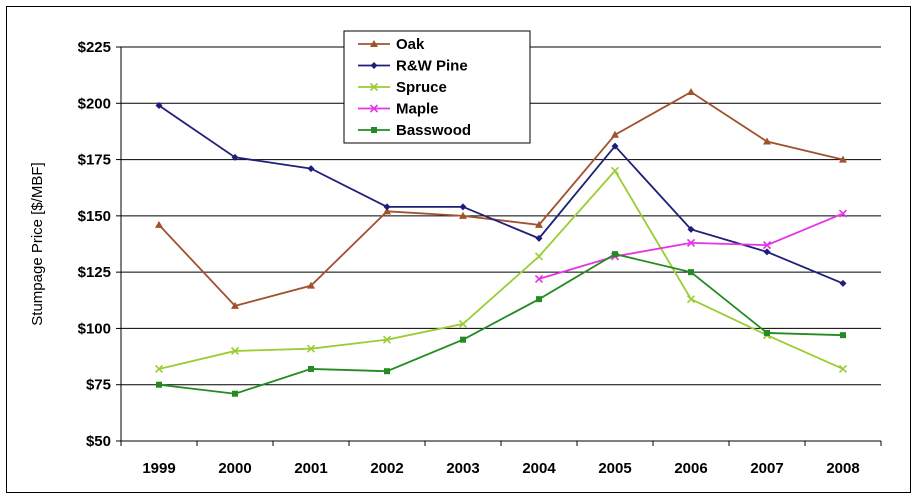 Image resolution: width=919 pixels, height=501 pixels. I want to click on x-tick-label: 1999, so click(158, 468).